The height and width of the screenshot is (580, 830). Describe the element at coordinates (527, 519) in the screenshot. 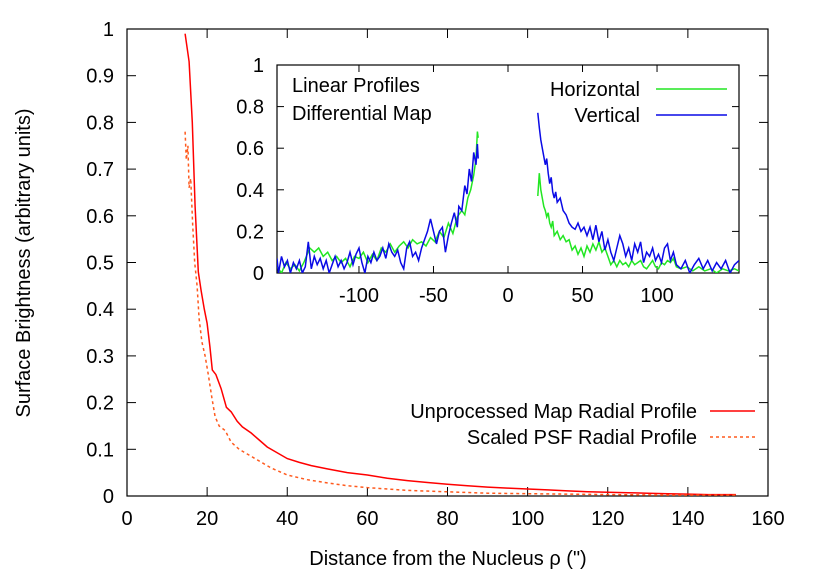

I see `main-x-tick-label: 100` at that location.